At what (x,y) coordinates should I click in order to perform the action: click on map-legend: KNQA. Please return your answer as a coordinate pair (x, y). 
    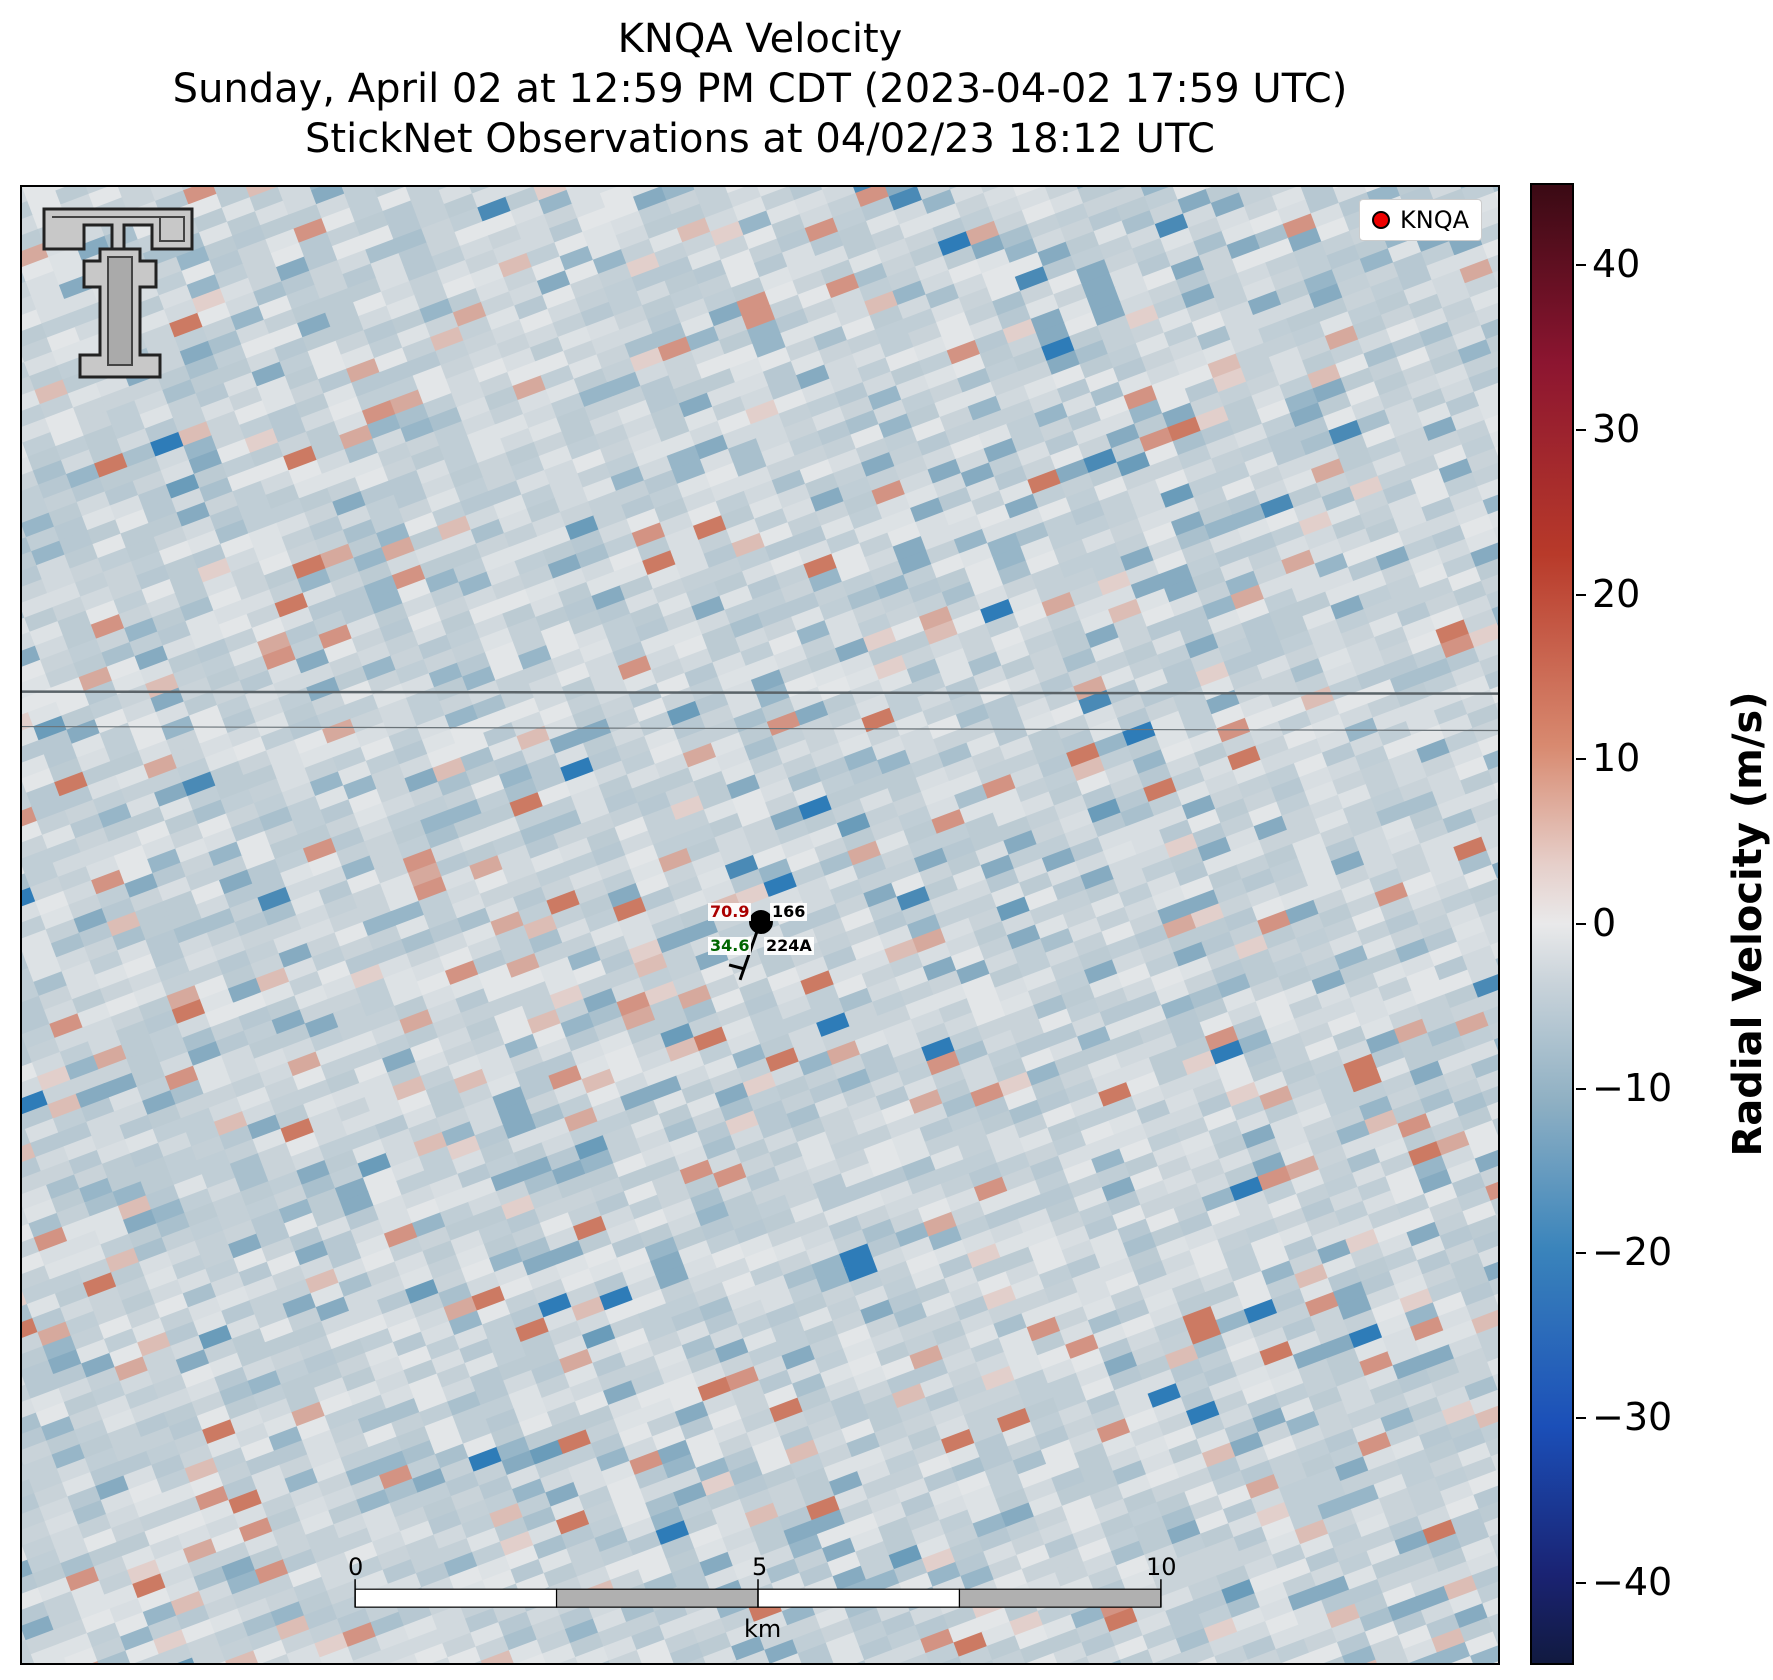
    Looking at the image, I should click on (1420, 220).